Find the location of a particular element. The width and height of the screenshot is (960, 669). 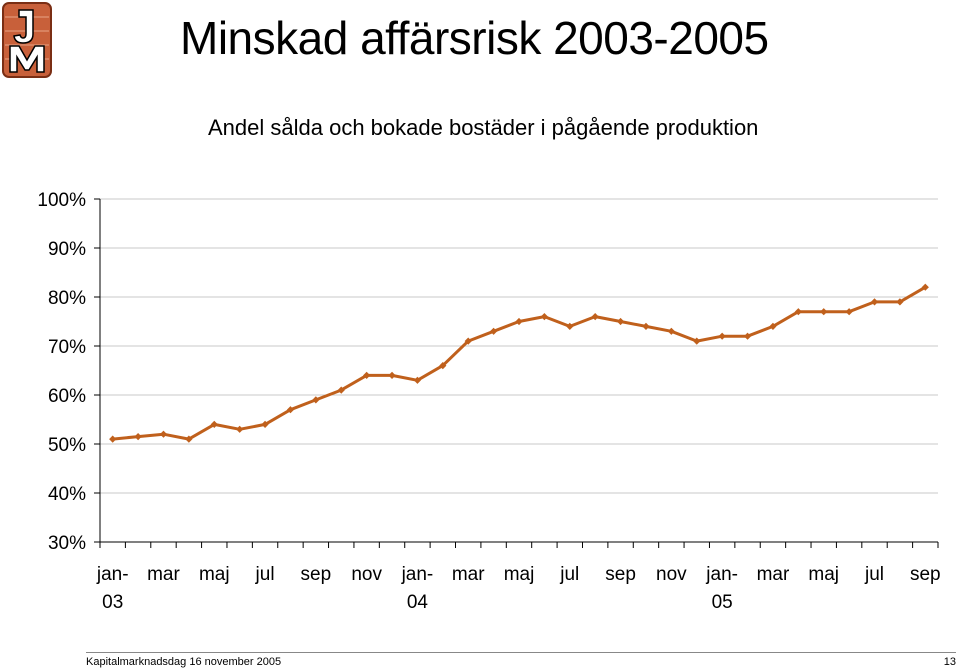

jm-logo: JM is located at coordinates (27, 40).